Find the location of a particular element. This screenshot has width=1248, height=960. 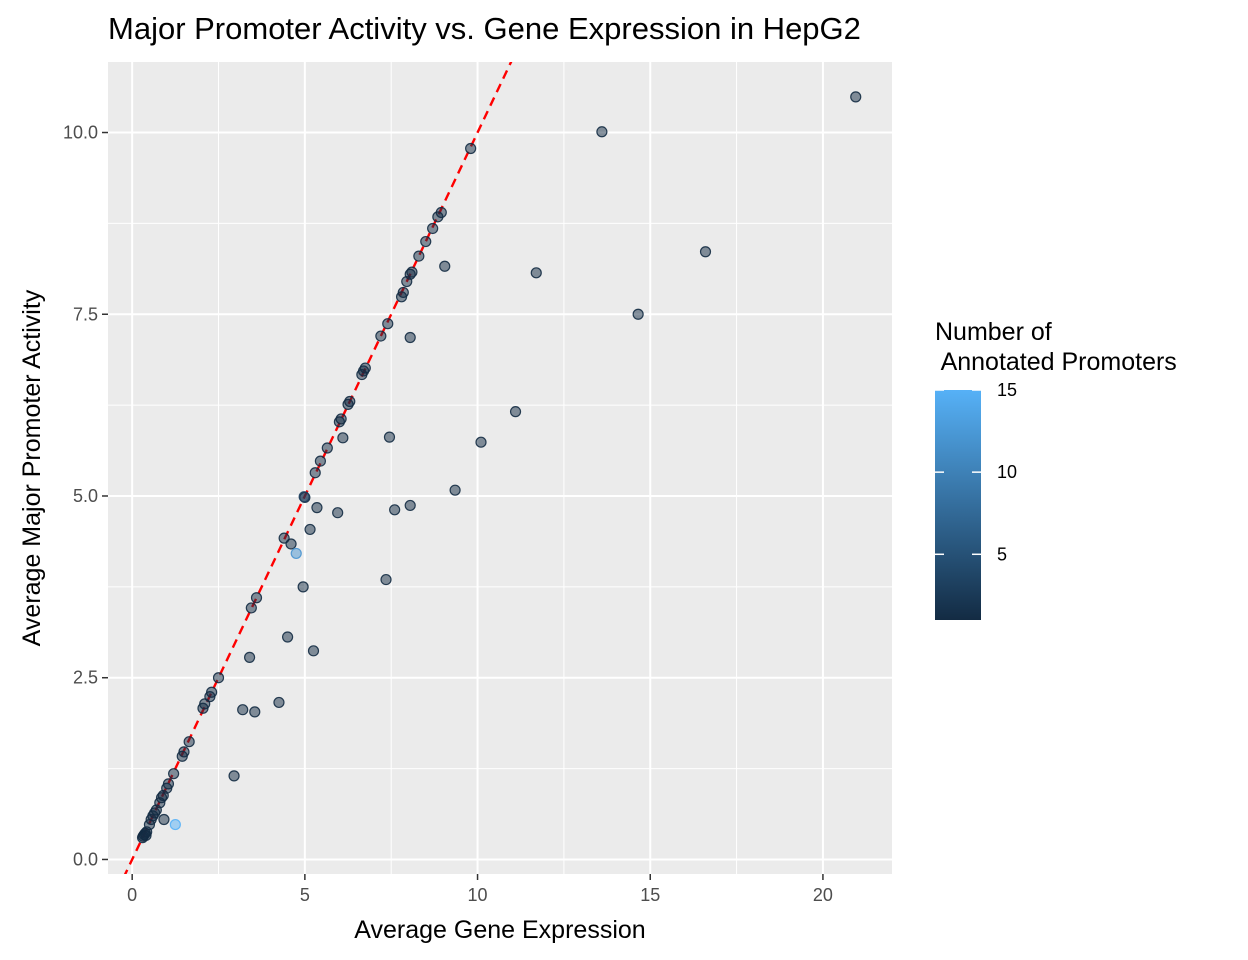

y-axis-title: Average Major Promoter Activity is located at coordinates (32, 467).